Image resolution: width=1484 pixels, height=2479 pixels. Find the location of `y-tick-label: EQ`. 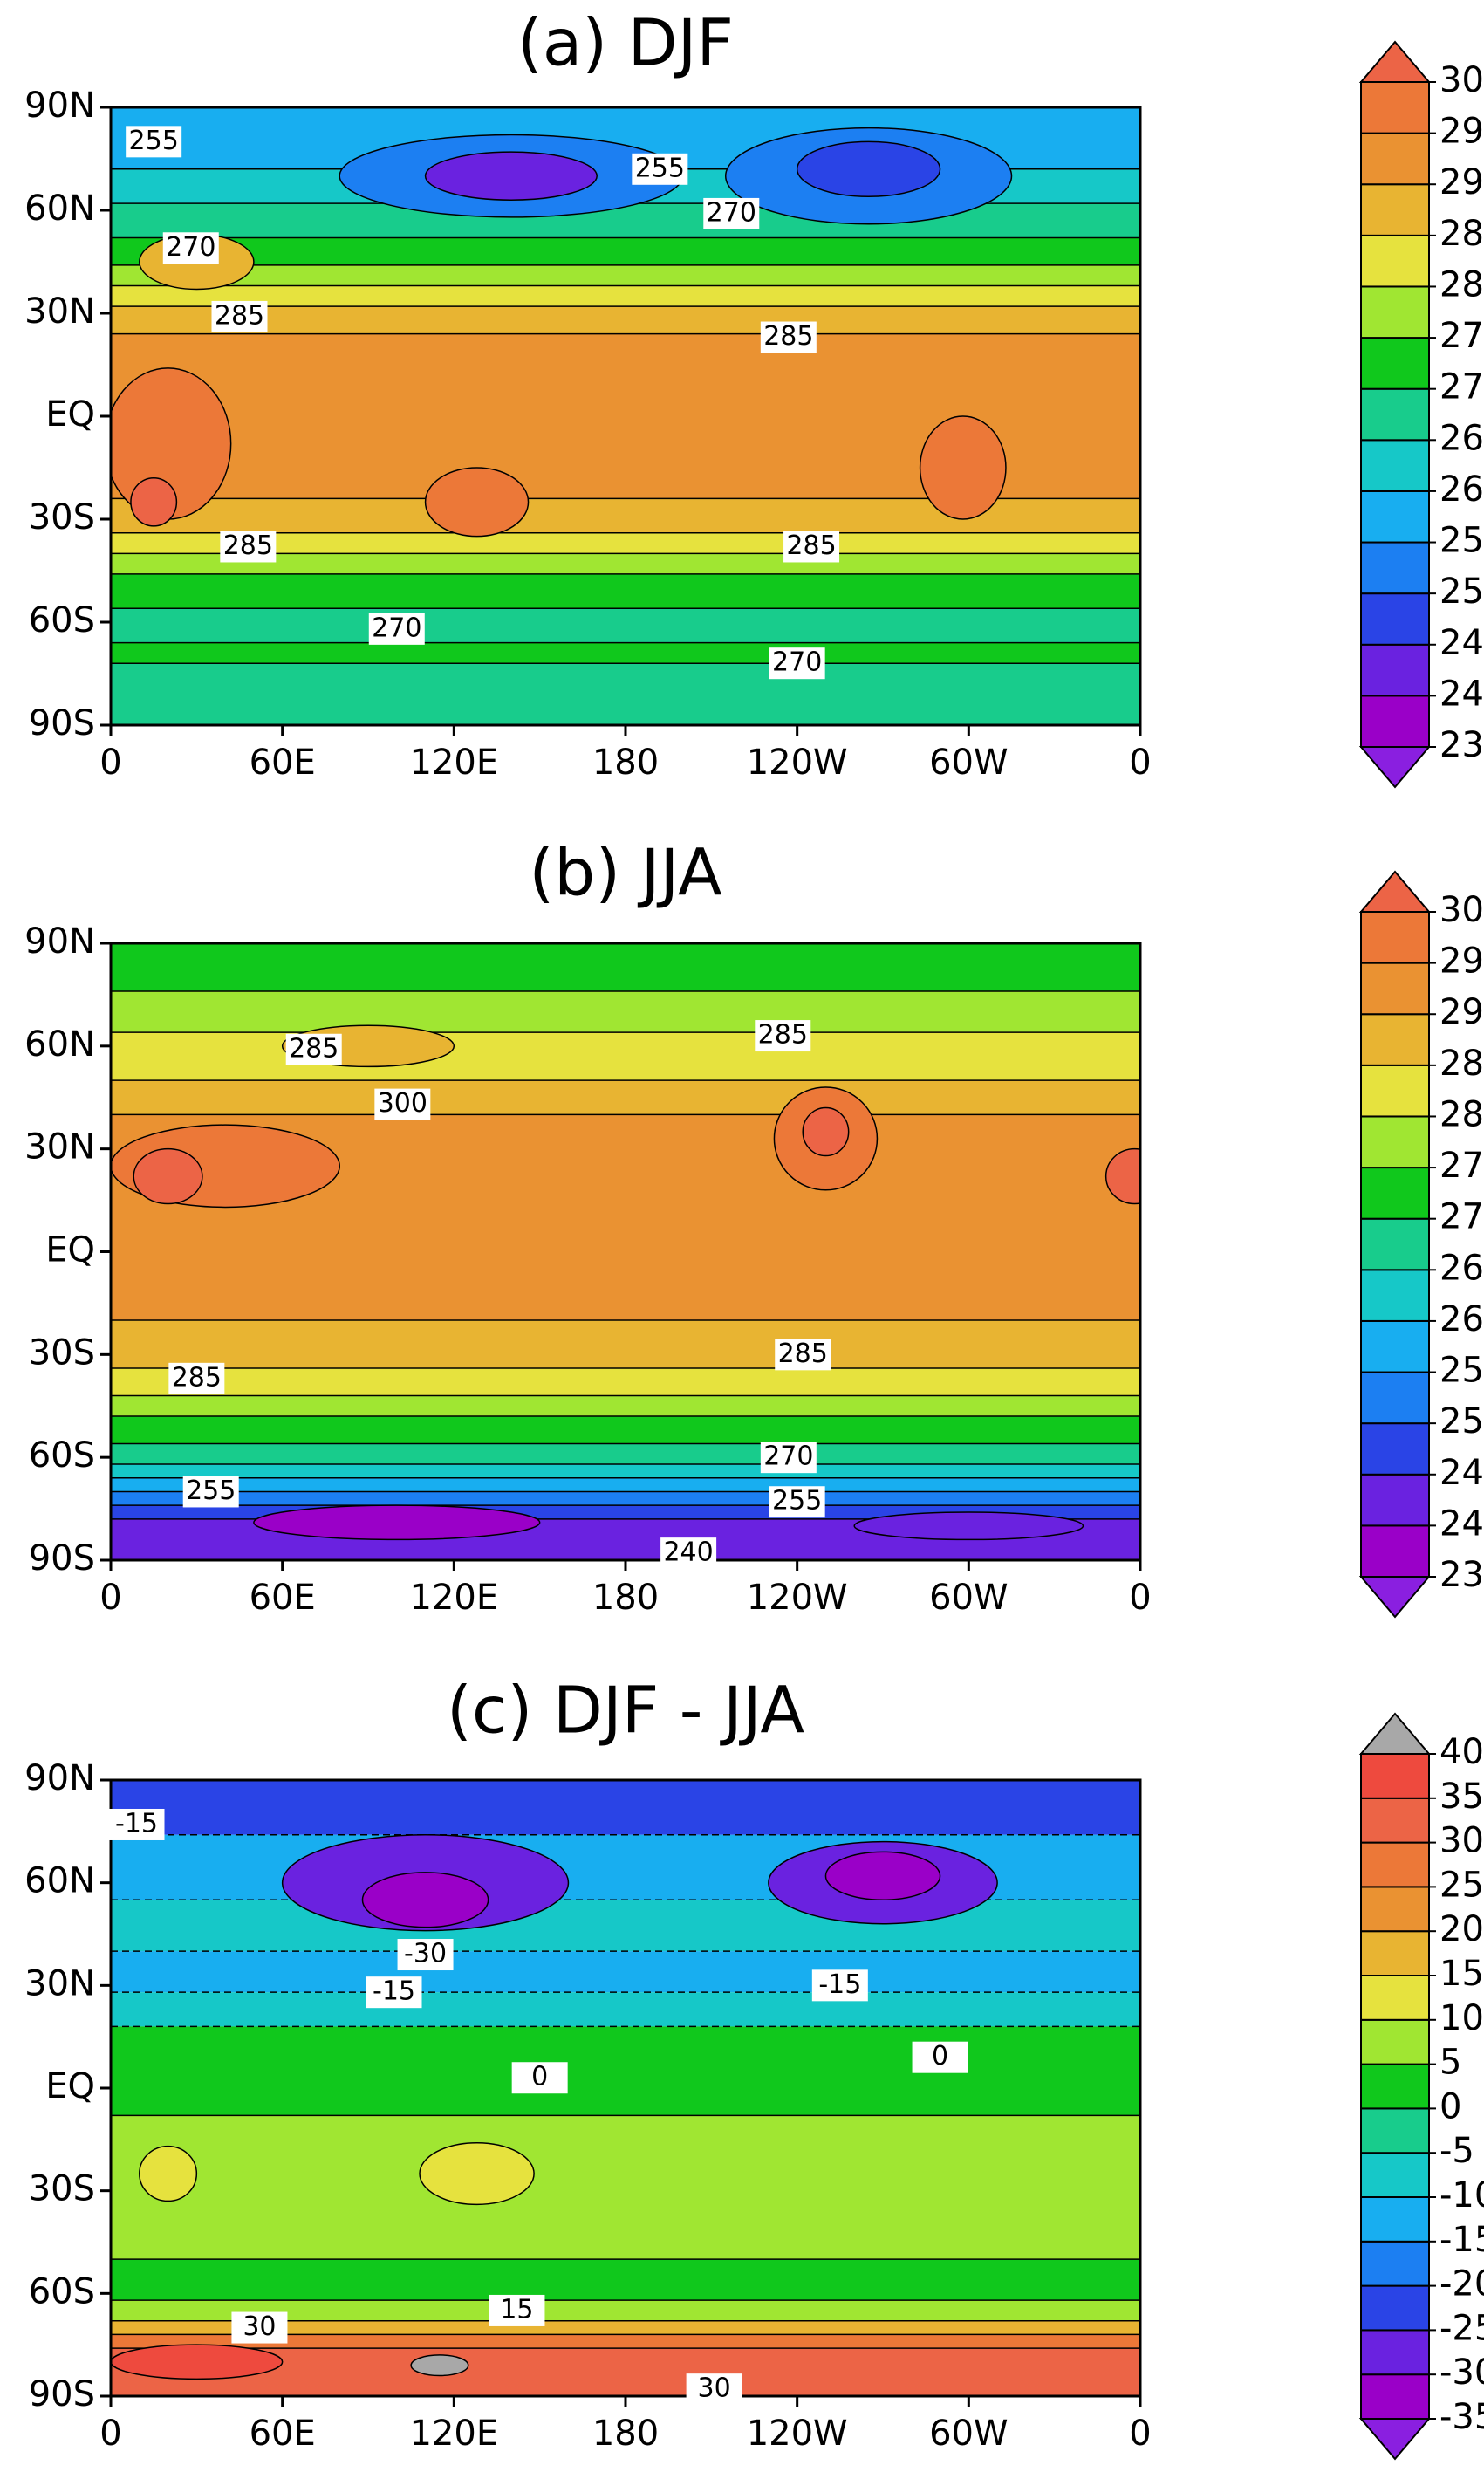

y-tick-label: EQ is located at coordinates (70, 1250).